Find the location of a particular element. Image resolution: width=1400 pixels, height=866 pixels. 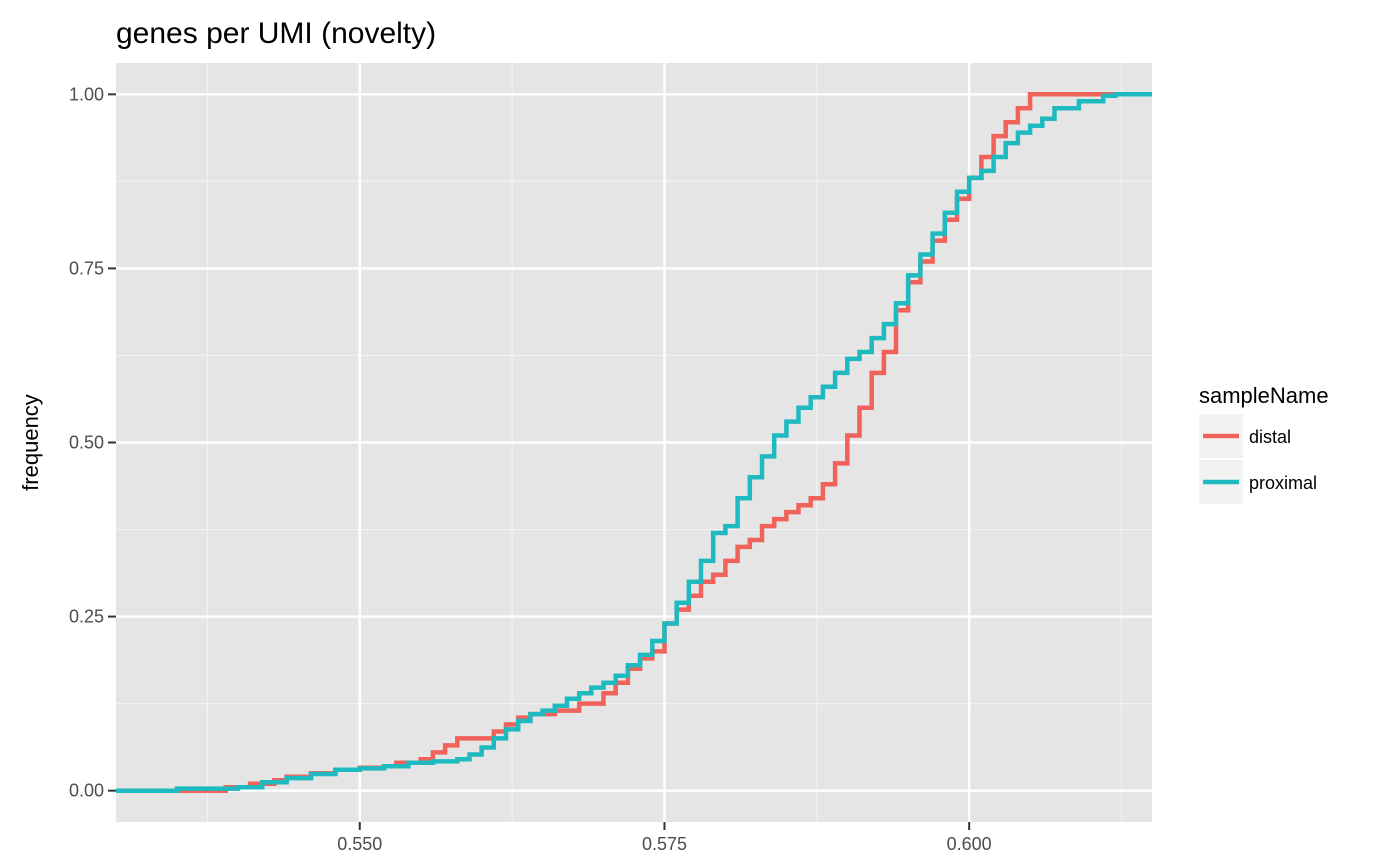

legend-title: sampleName is located at coordinates (1264, 395).